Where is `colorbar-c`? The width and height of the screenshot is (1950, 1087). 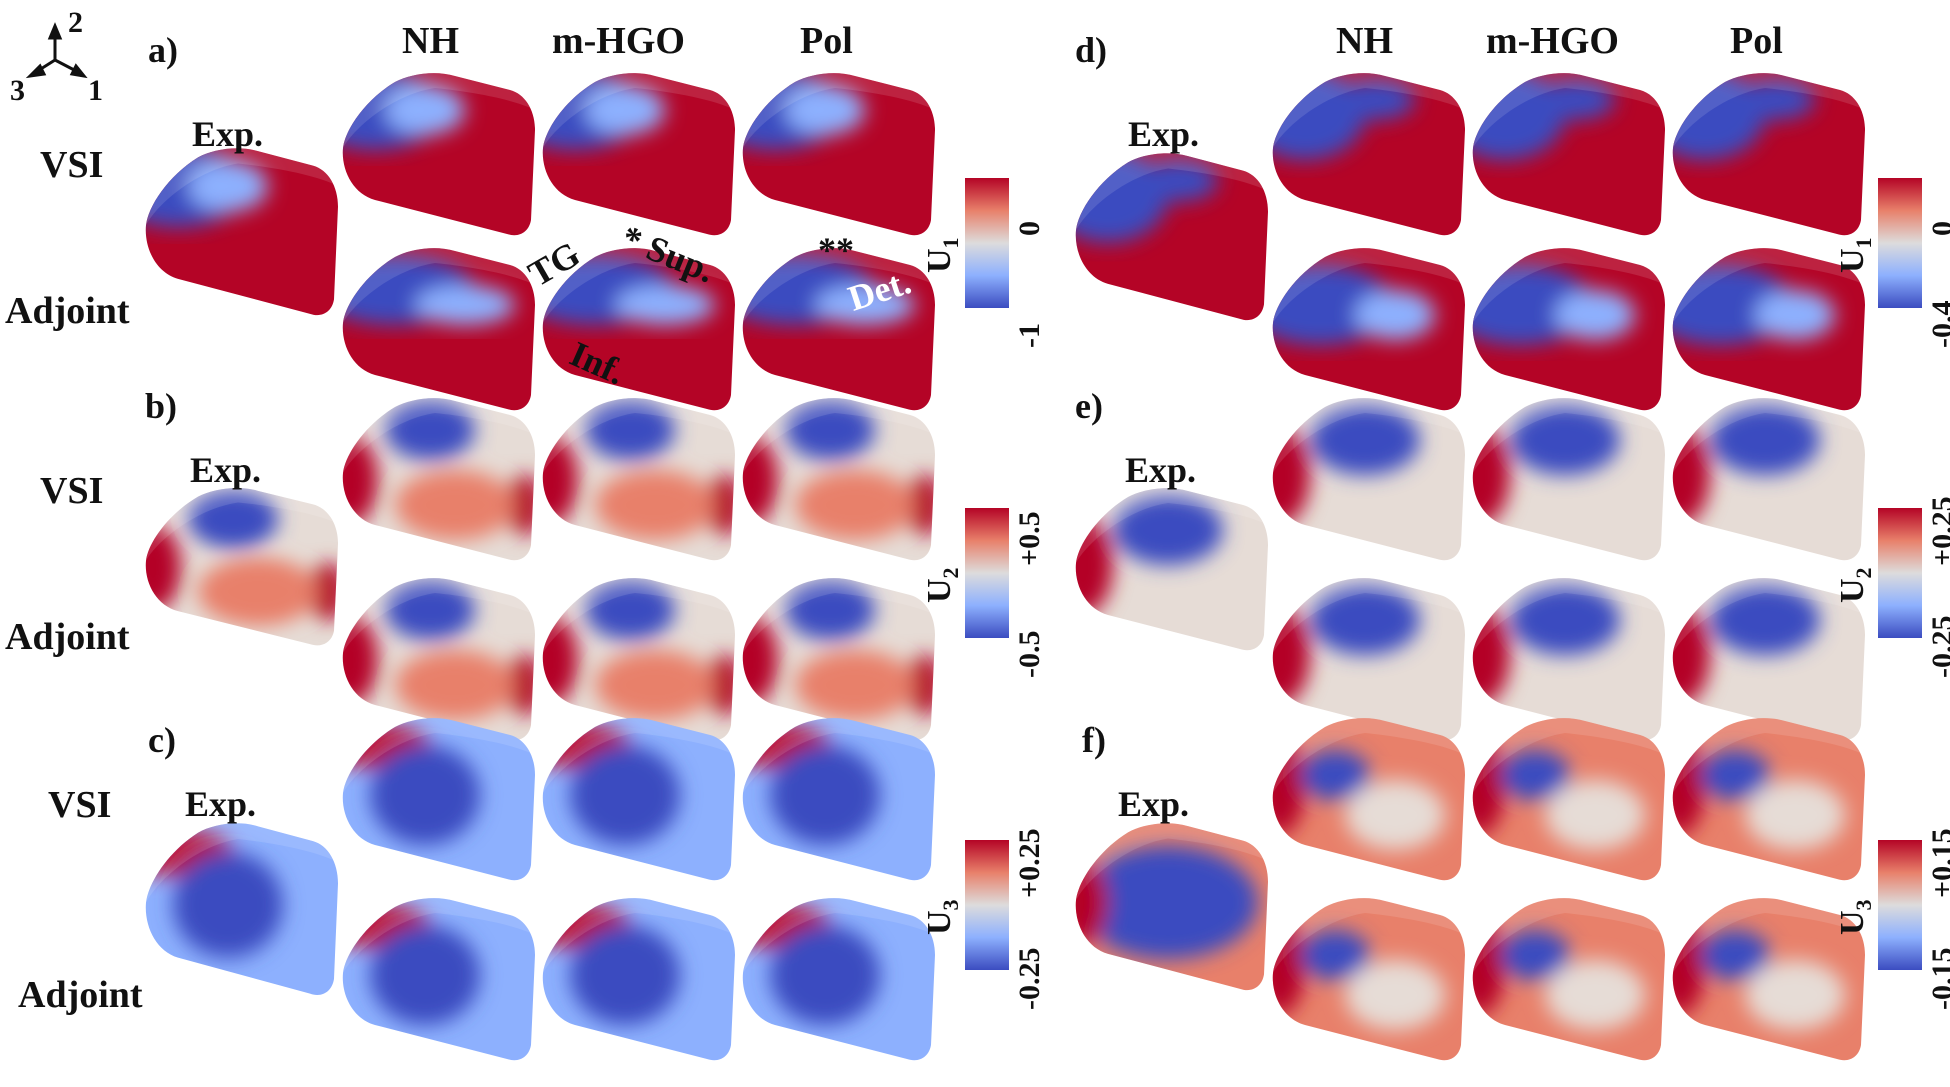 colorbar-c is located at coordinates (987, 905).